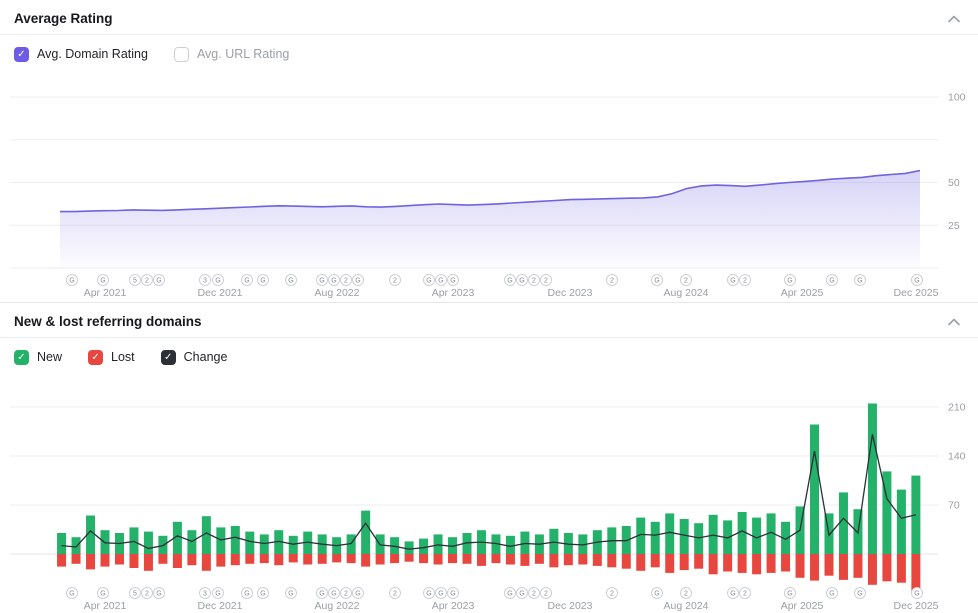 This screenshot has height=613, width=978. What do you see at coordinates (63, 18) in the screenshot?
I see `average-rating-title: Average Rating` at bounding box center [63, 18].